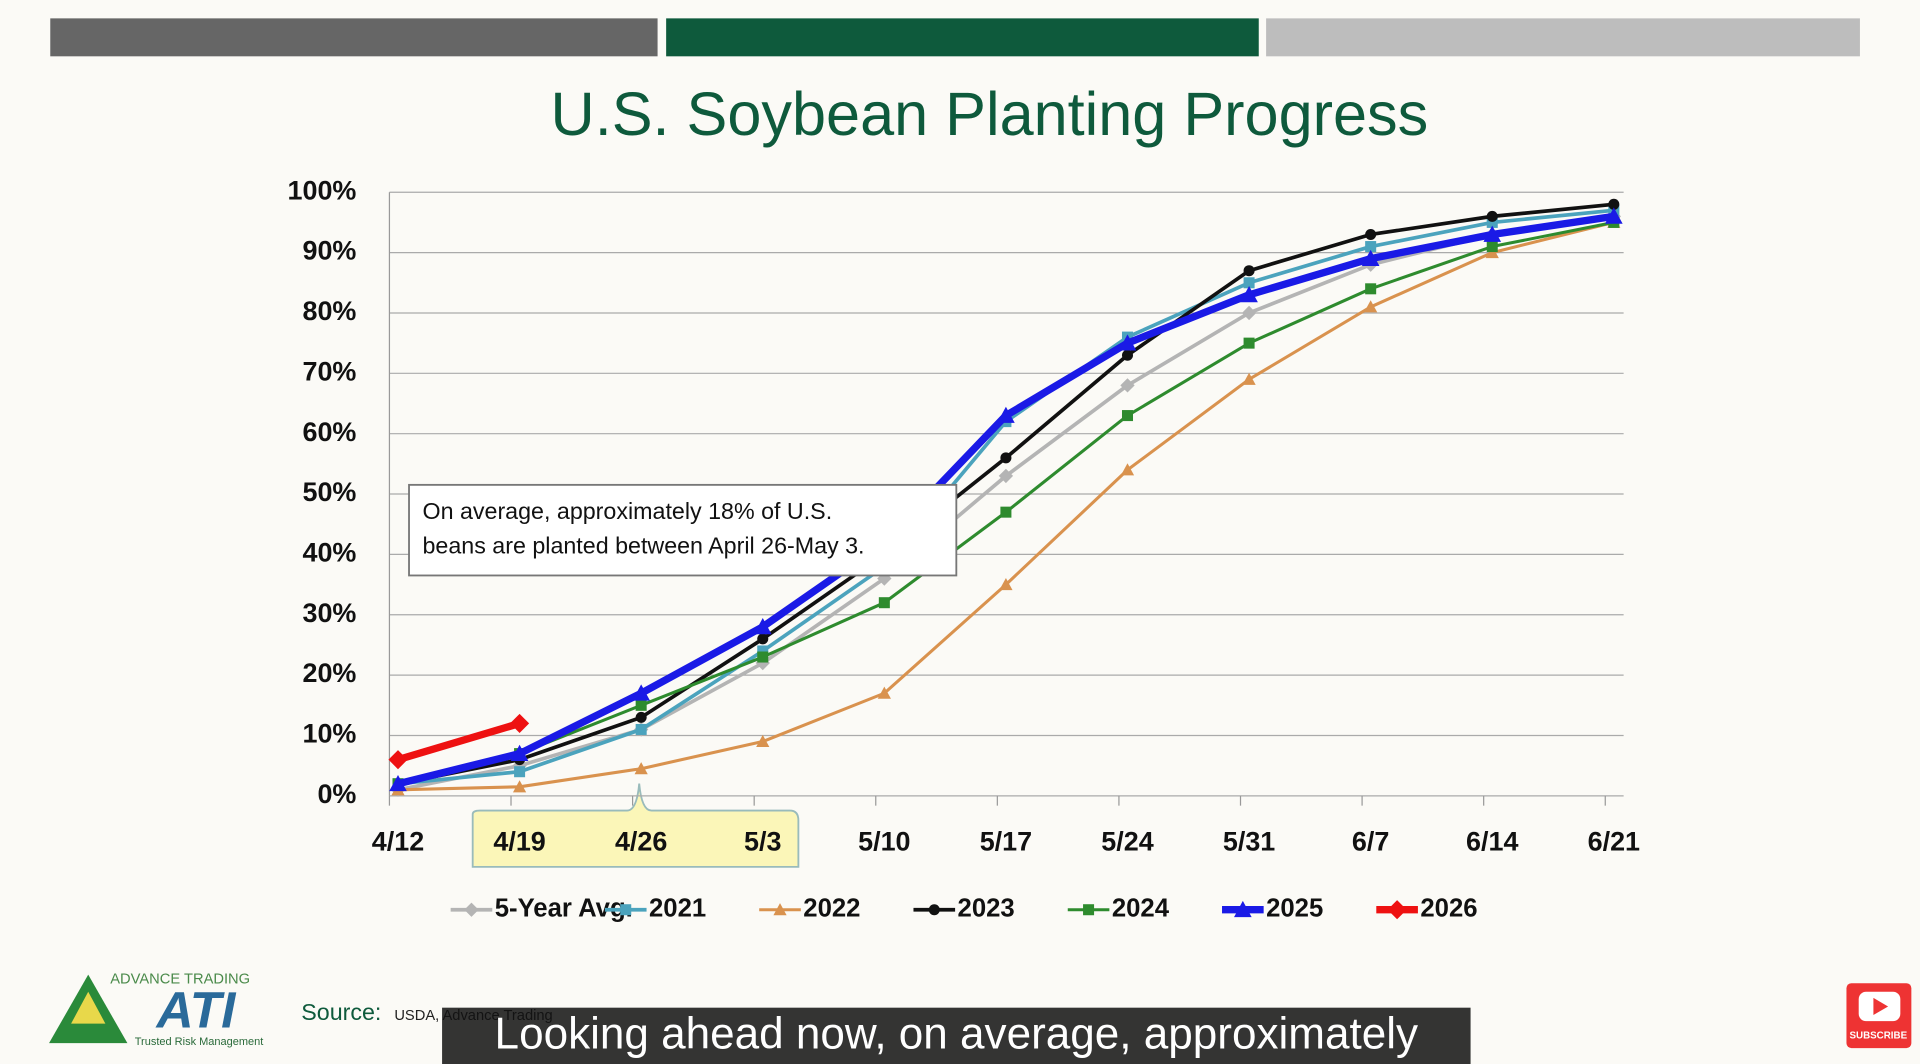 This screenshot has height=1064, width=1920. I want to click on x-tick-label: 5/17, so click(1006, 842).